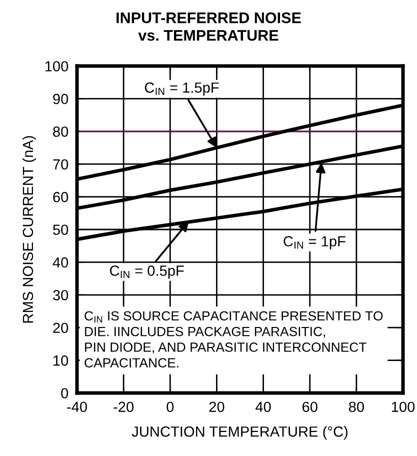 This screenshot has height=456, width=417. What do you see at coordinates (216, 407) in the screenshot?
I see `x-tick-label: 20` at bounding box center [216, 407].